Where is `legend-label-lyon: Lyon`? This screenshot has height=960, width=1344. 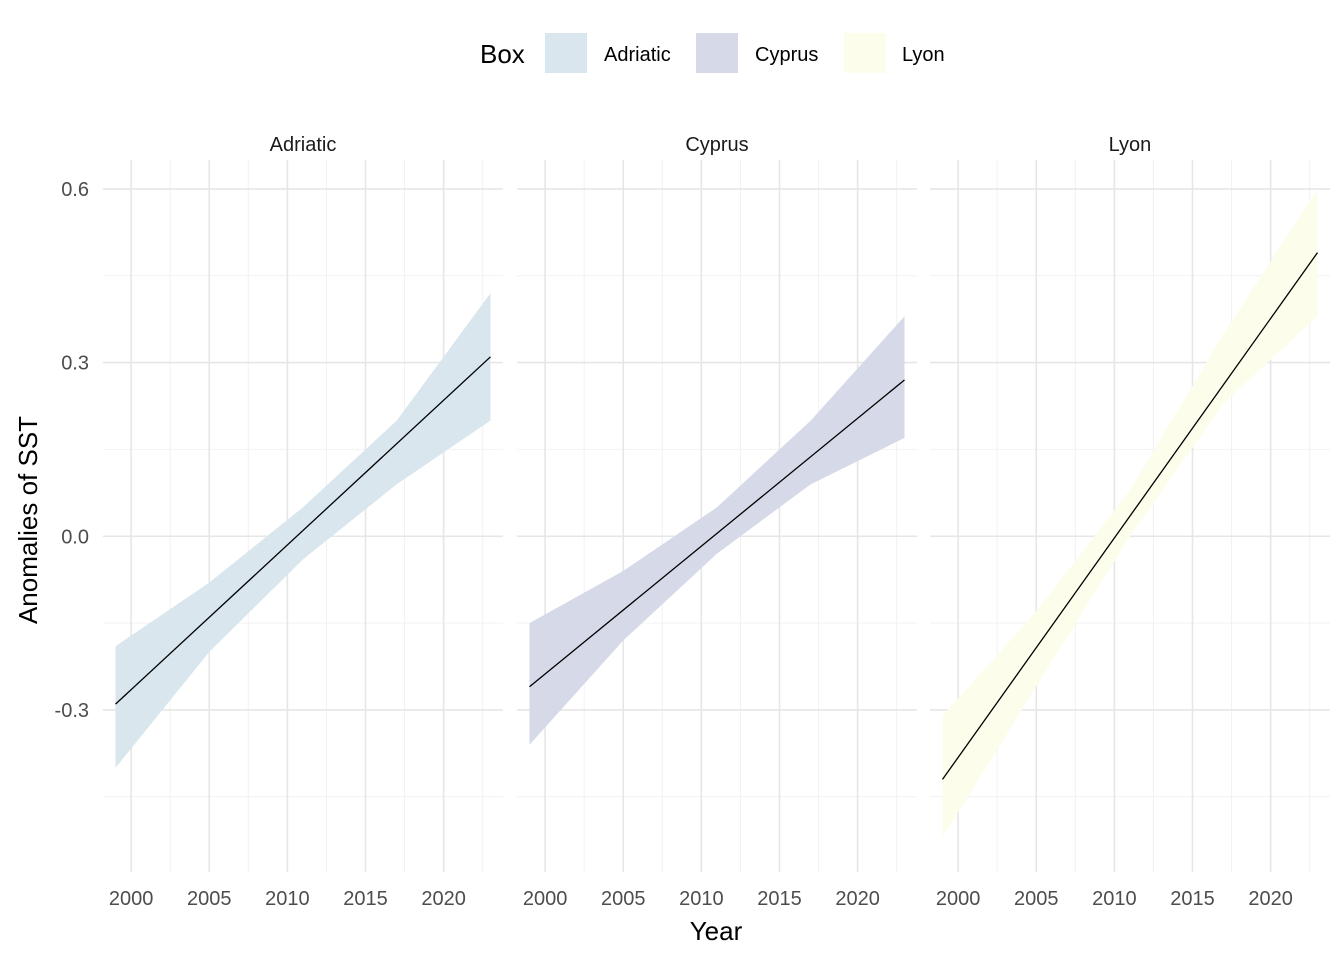 legend-label-lyon: Lyon is located at coordinates (923, 55).